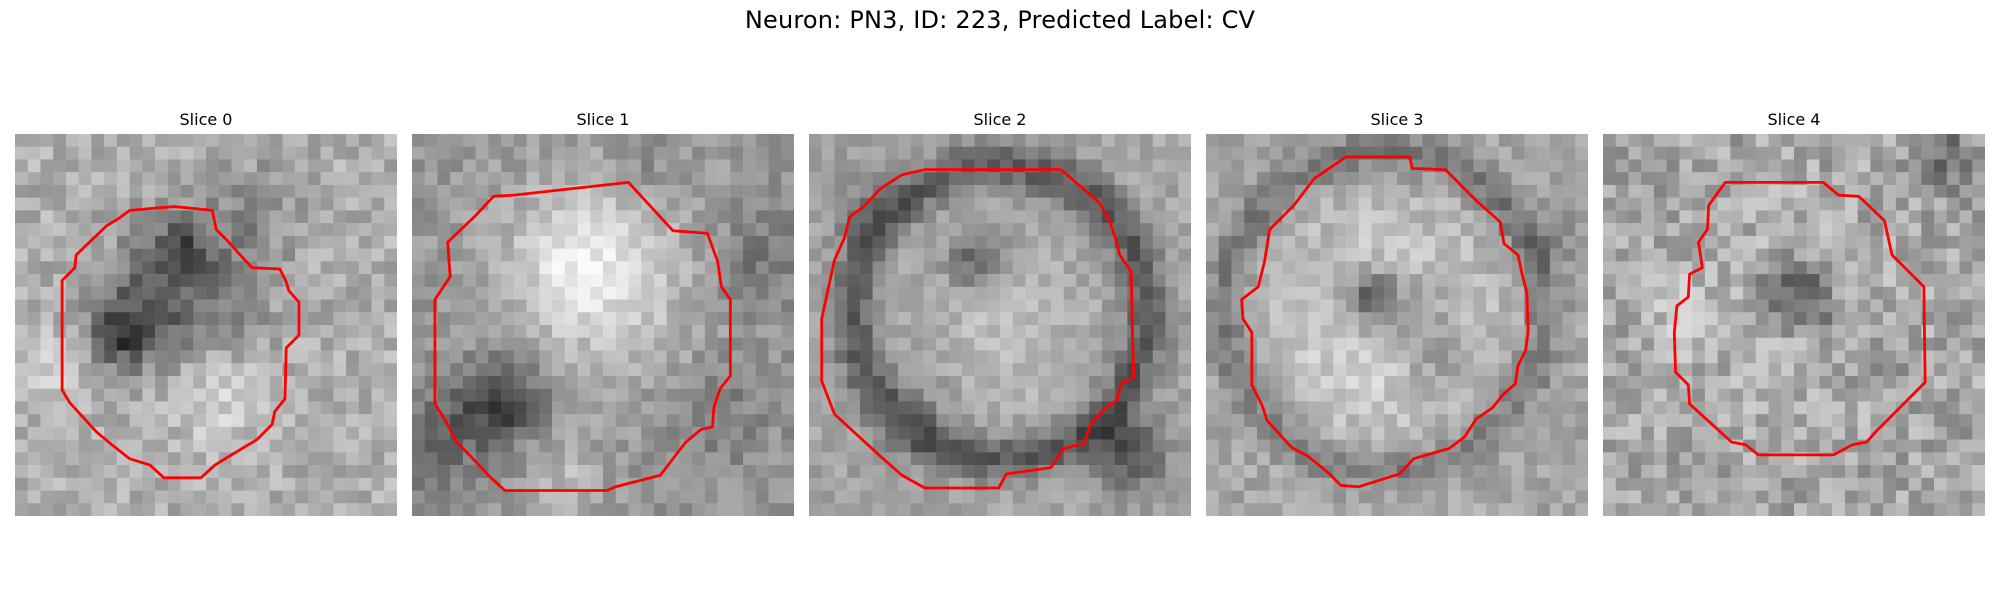 This screenshot has height=600, width=2000. What do you see at coordinates (603, 119) in the screenshot?
I see `slice-title: Slice 1` at bounding box center [603, 119].